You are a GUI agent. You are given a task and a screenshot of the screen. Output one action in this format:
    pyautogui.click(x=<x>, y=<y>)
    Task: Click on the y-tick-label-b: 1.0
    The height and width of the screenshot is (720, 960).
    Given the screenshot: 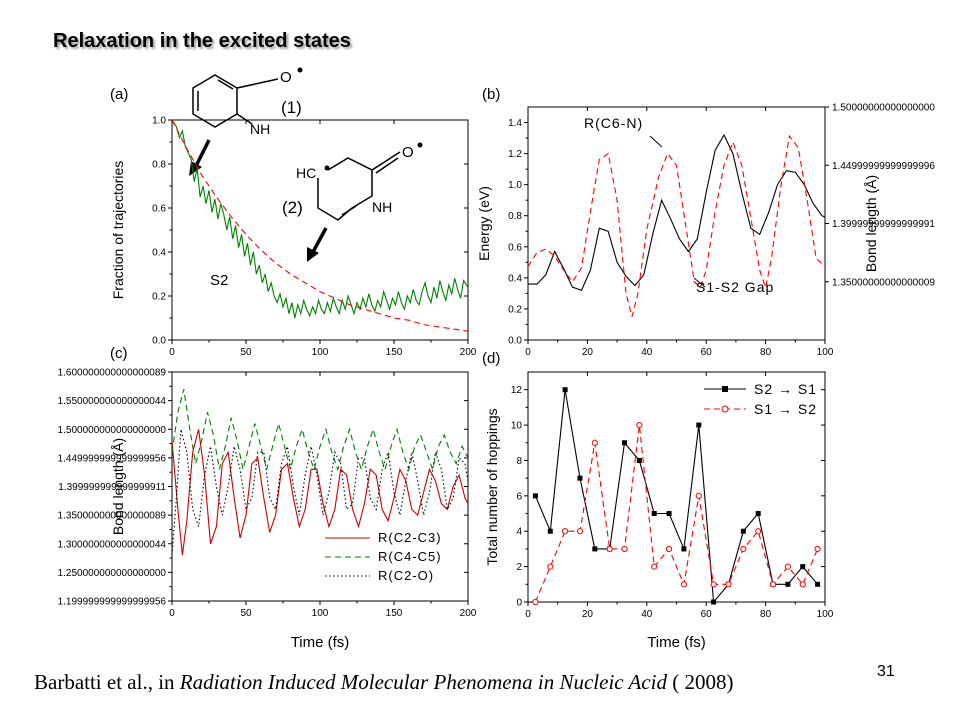 What is the action you would take?
    pyautogui.click(x=515, y=185)
    